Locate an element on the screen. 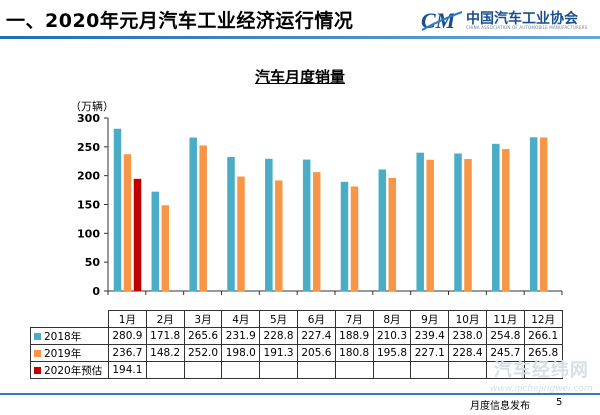 The width and height of the screenshot is (600, 415). data-label: 254.8 is located at coordinates (505, 336).